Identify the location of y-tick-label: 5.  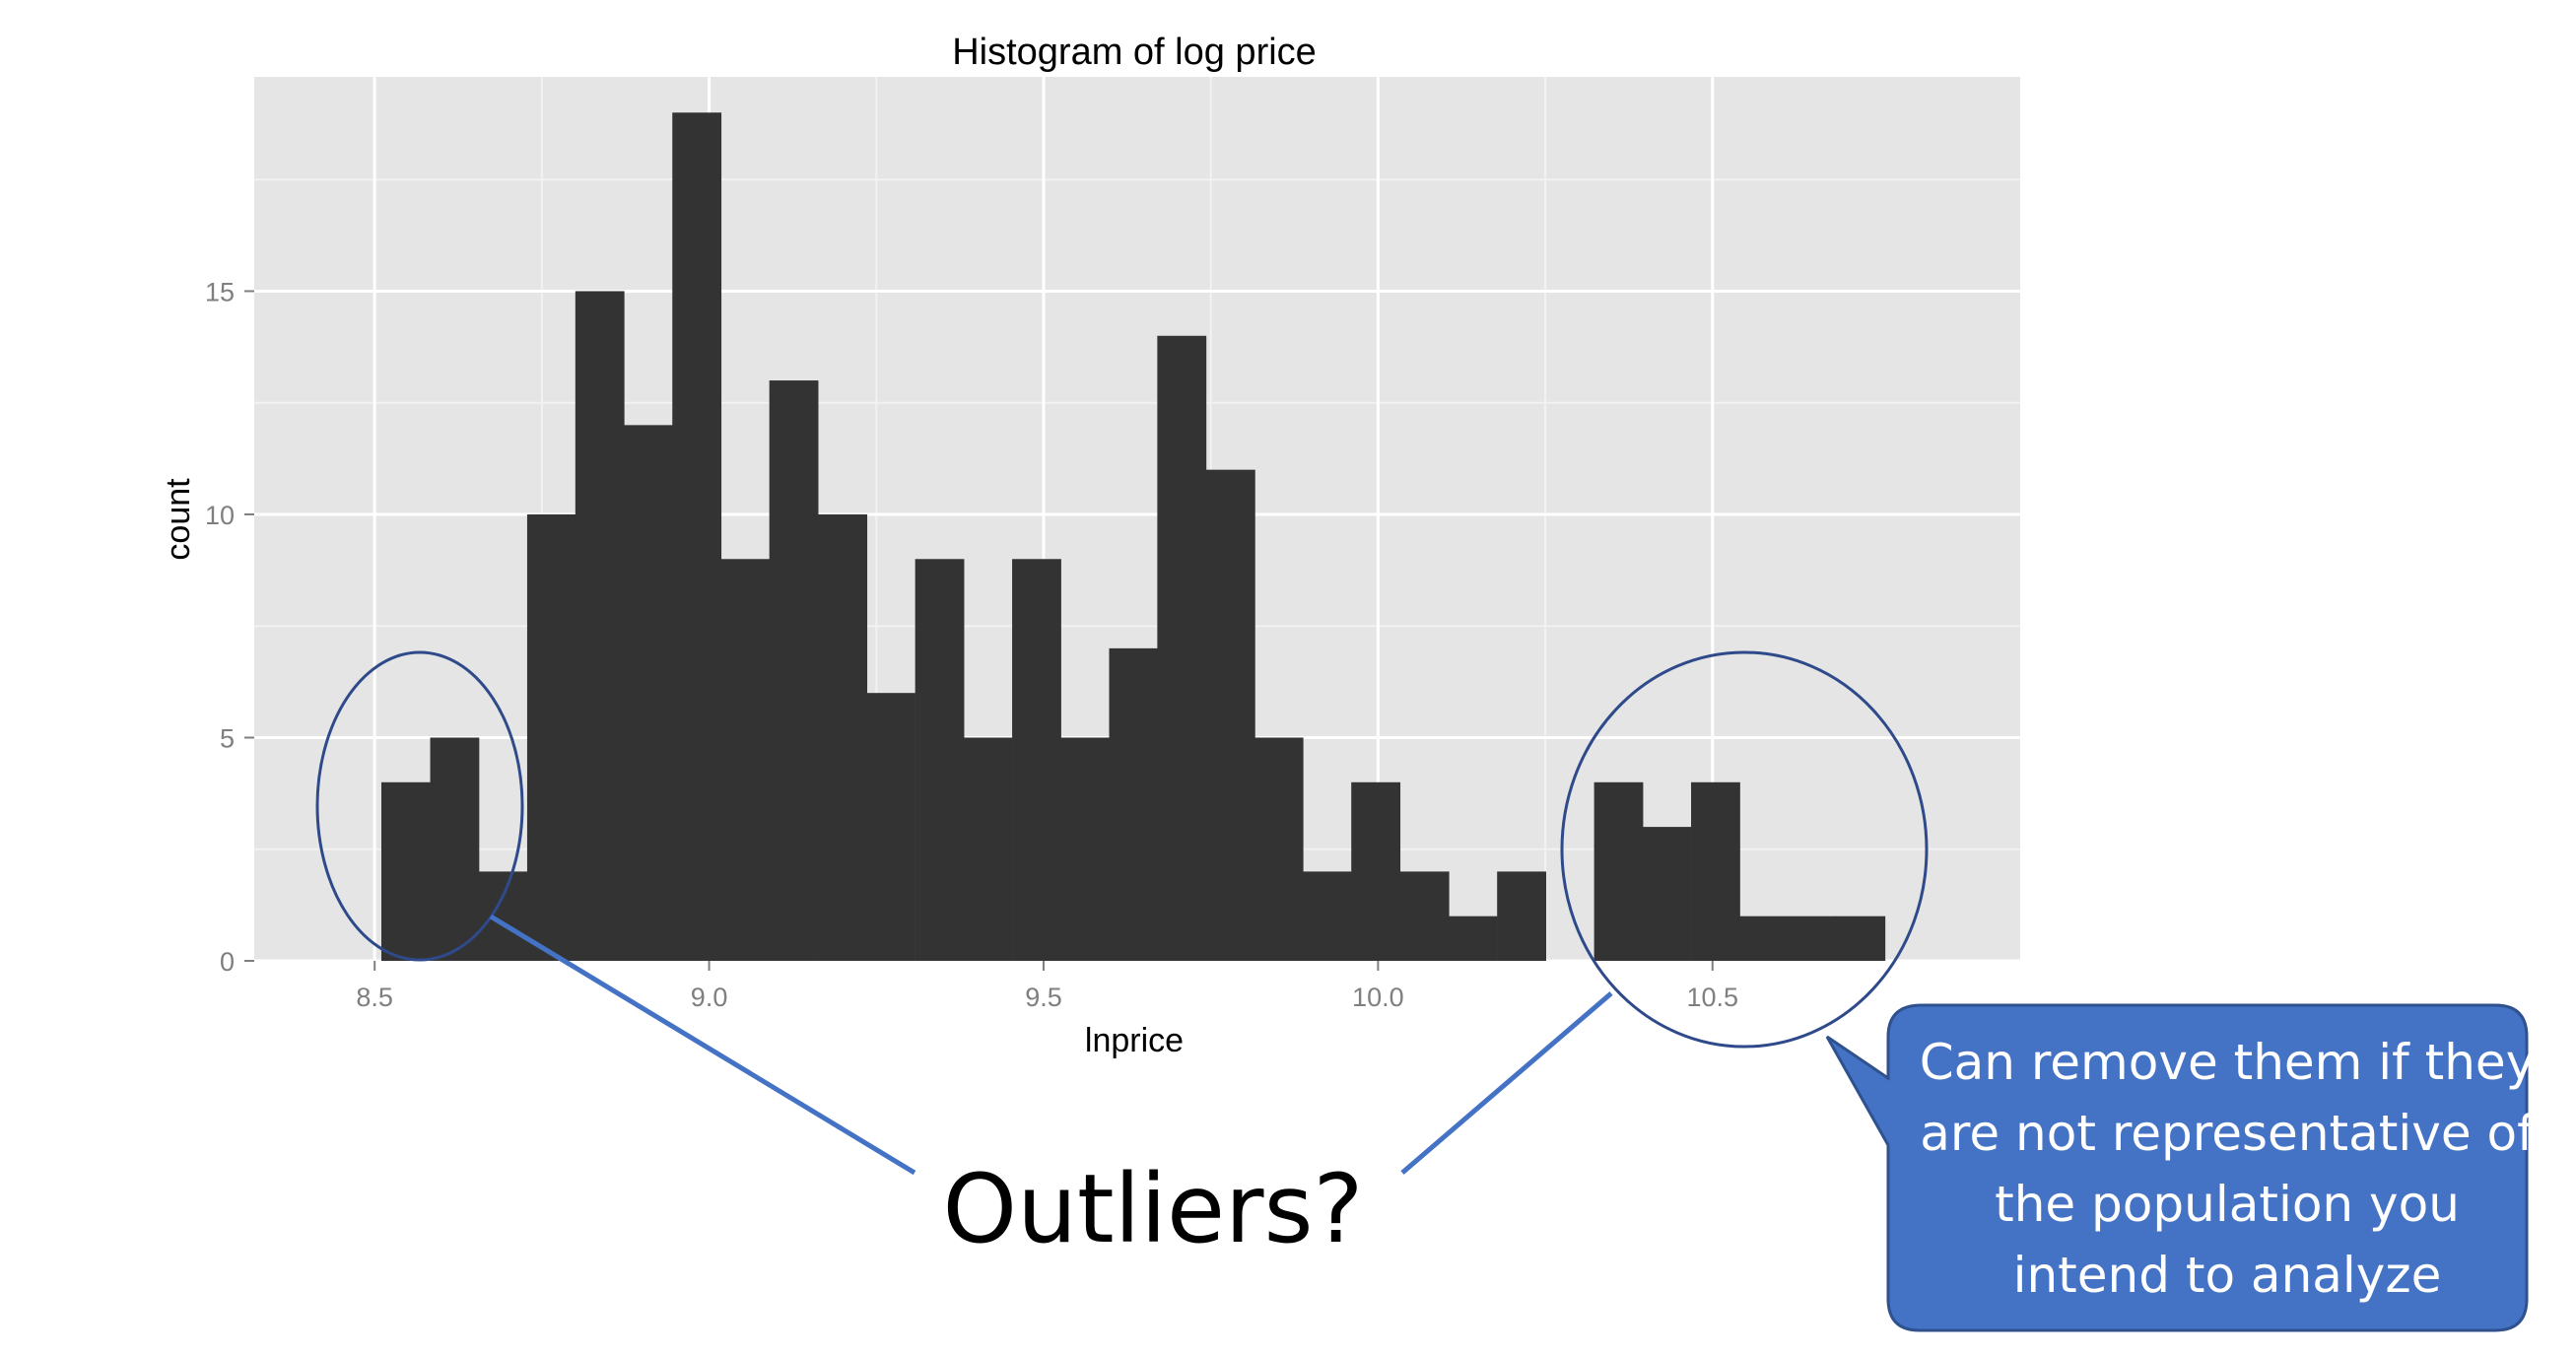
(227, 738).